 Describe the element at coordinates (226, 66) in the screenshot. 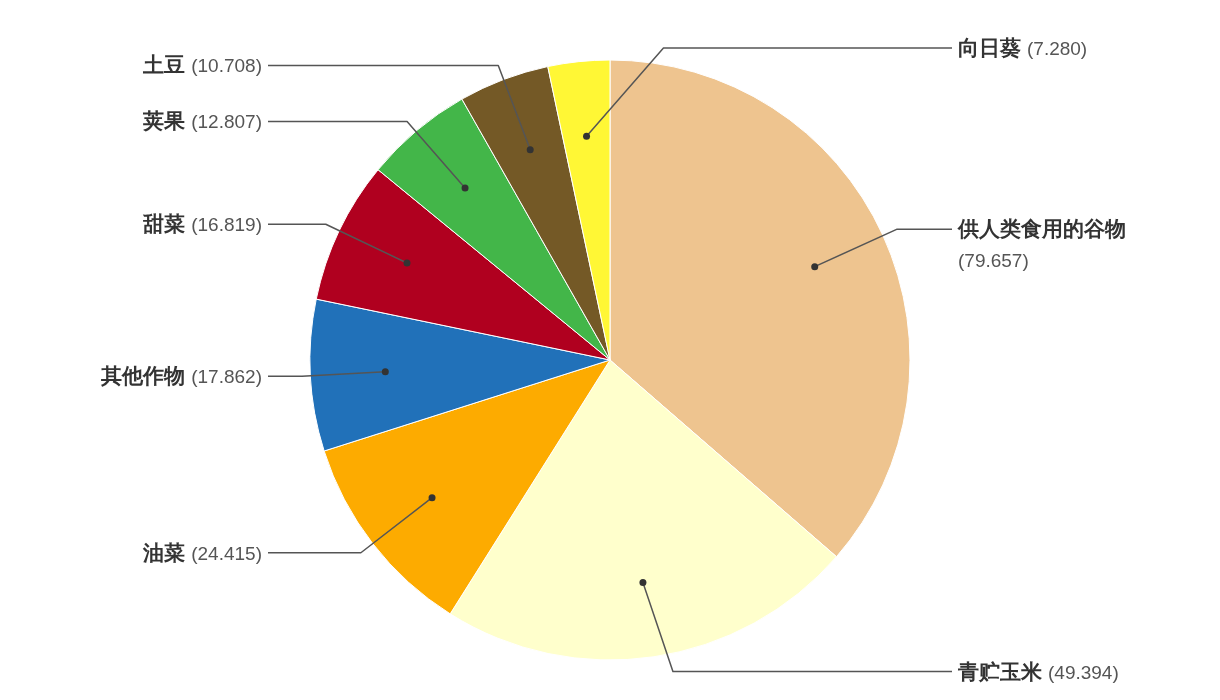

I see `data-label: (10.708)` at that location.